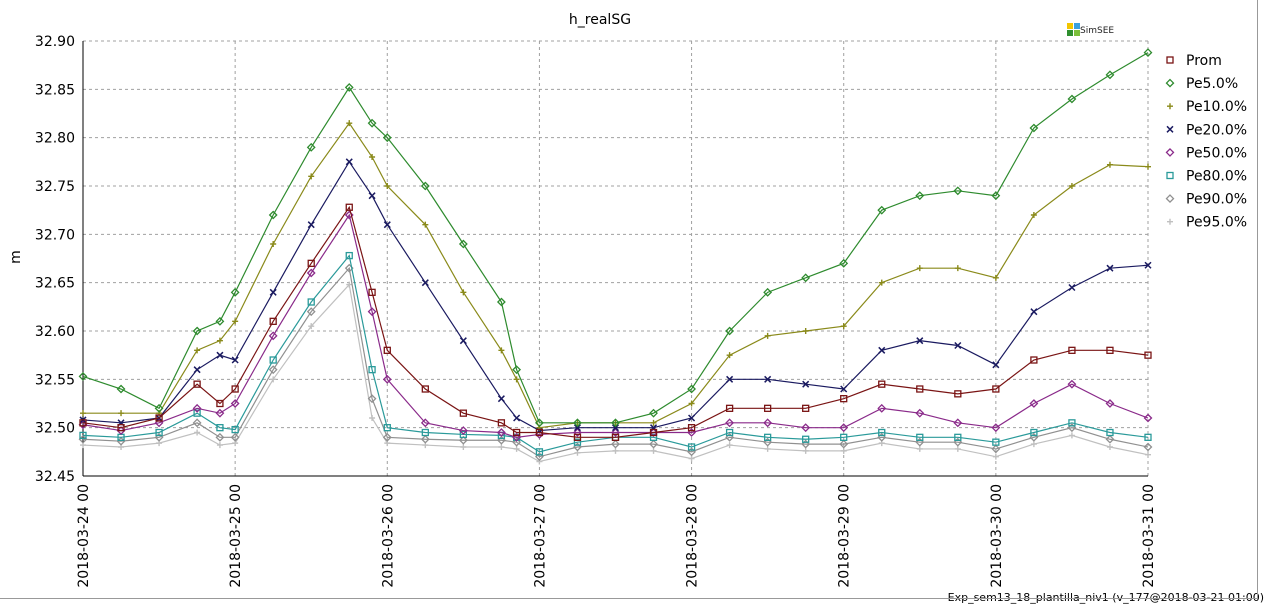 The height and width of the screenshot is (604, 1268). Describe the element at coordinates (388, 536) in the screenshot. I see `x-tick-label: 2018-03-26 00` at that location.